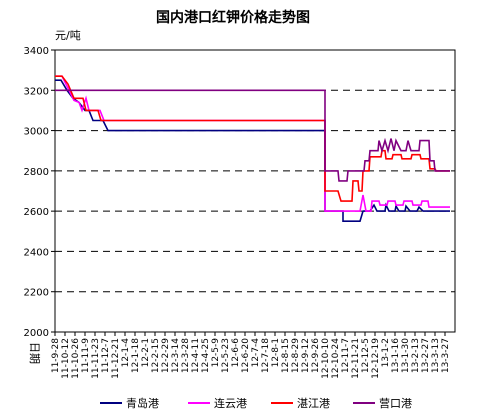  Describe the element at coordinates (36, 252) in the screenshot. I see `y-tick-label: 2400` at that location.